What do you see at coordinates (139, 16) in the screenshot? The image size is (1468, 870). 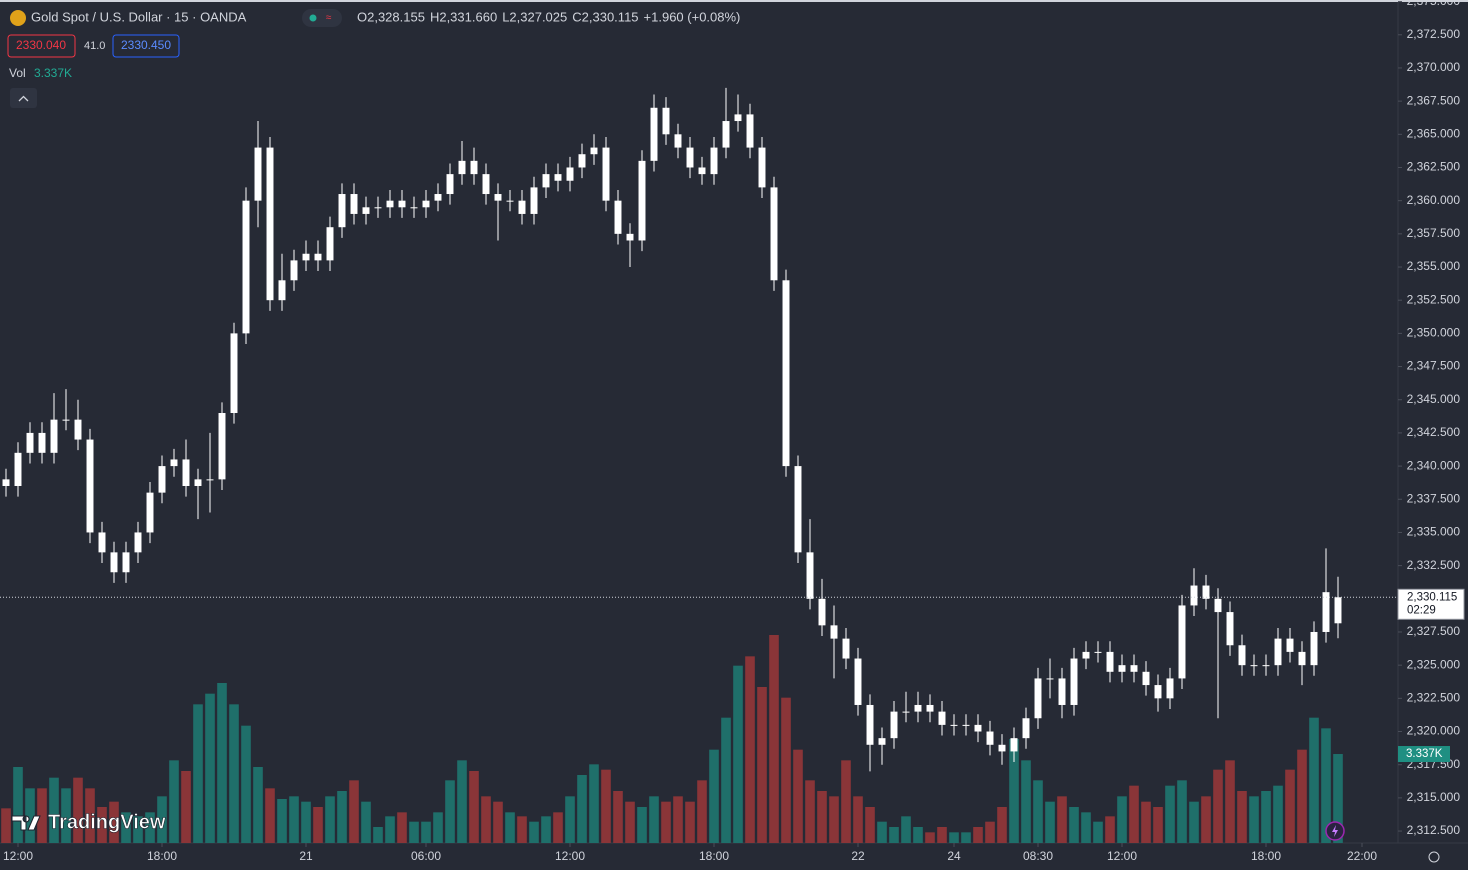 I see `symbol-title: Gold Spot / U.S. Dollar · 15 · OANDA` at bounding box center [139, 16].